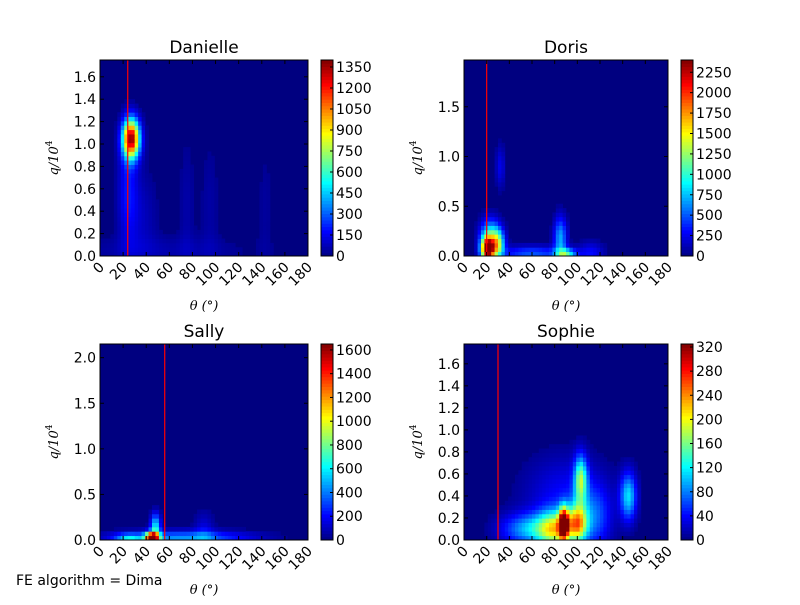 The height and width of the screenshot is (605, 800). I want to click on colorbar-tick-label: 750, so click(349, 152).